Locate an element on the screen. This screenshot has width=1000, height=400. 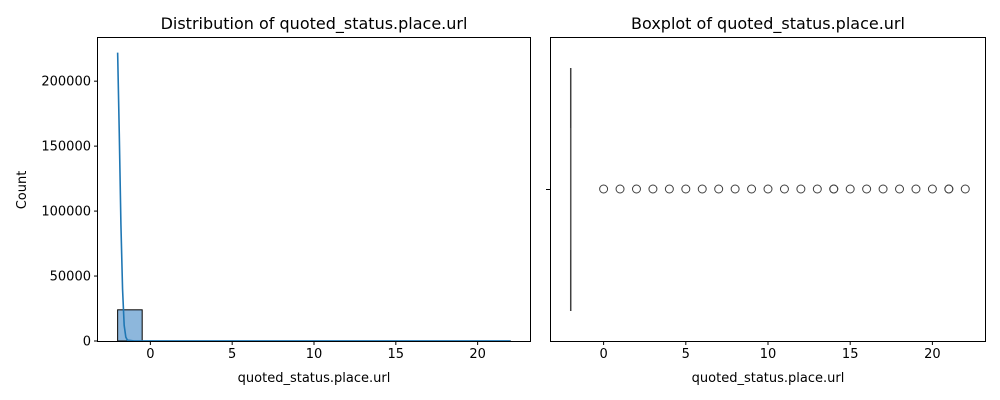
boxplot-x-tick-label: 10 is located at coordinates (768, 354).